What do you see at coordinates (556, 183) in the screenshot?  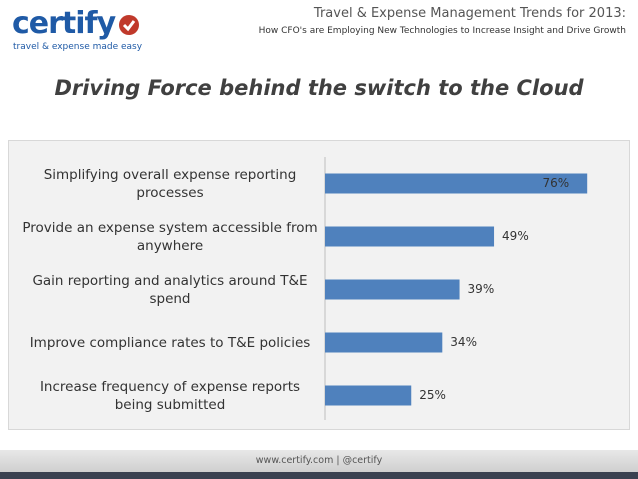 I see `value-label: 76%` at bounding box center [556, 183].